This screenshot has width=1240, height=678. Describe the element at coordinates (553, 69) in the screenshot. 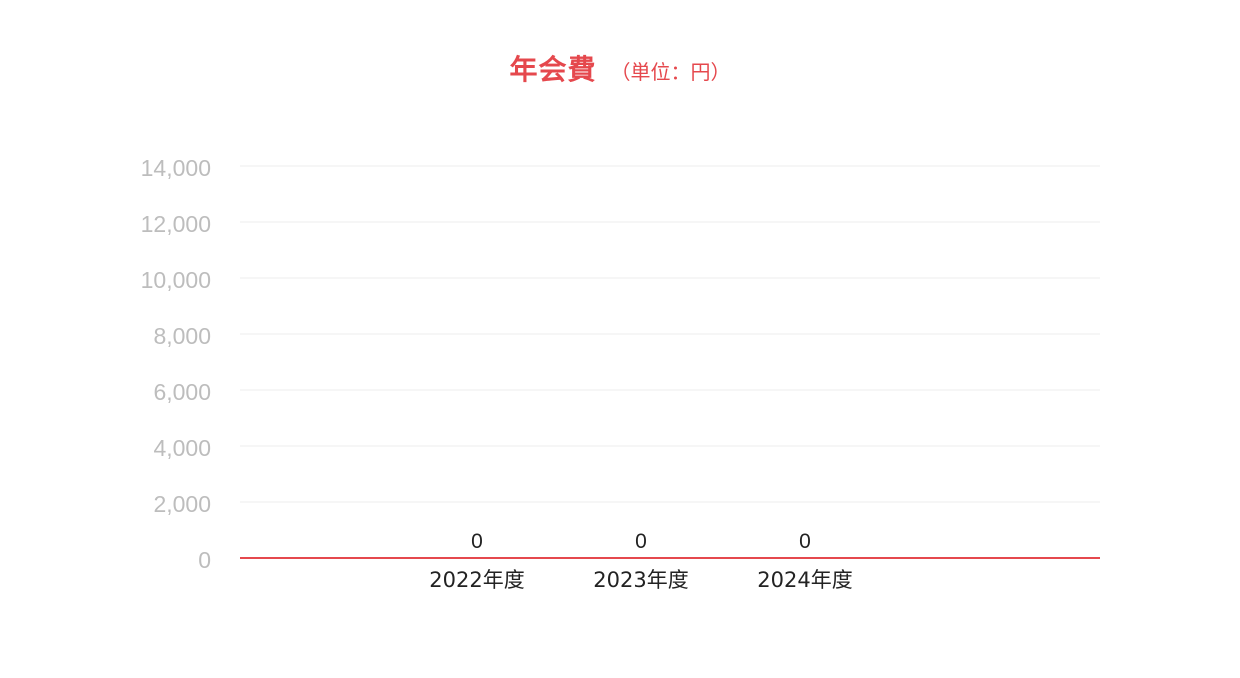

I see `chart-title-main: 年会費` at that location.